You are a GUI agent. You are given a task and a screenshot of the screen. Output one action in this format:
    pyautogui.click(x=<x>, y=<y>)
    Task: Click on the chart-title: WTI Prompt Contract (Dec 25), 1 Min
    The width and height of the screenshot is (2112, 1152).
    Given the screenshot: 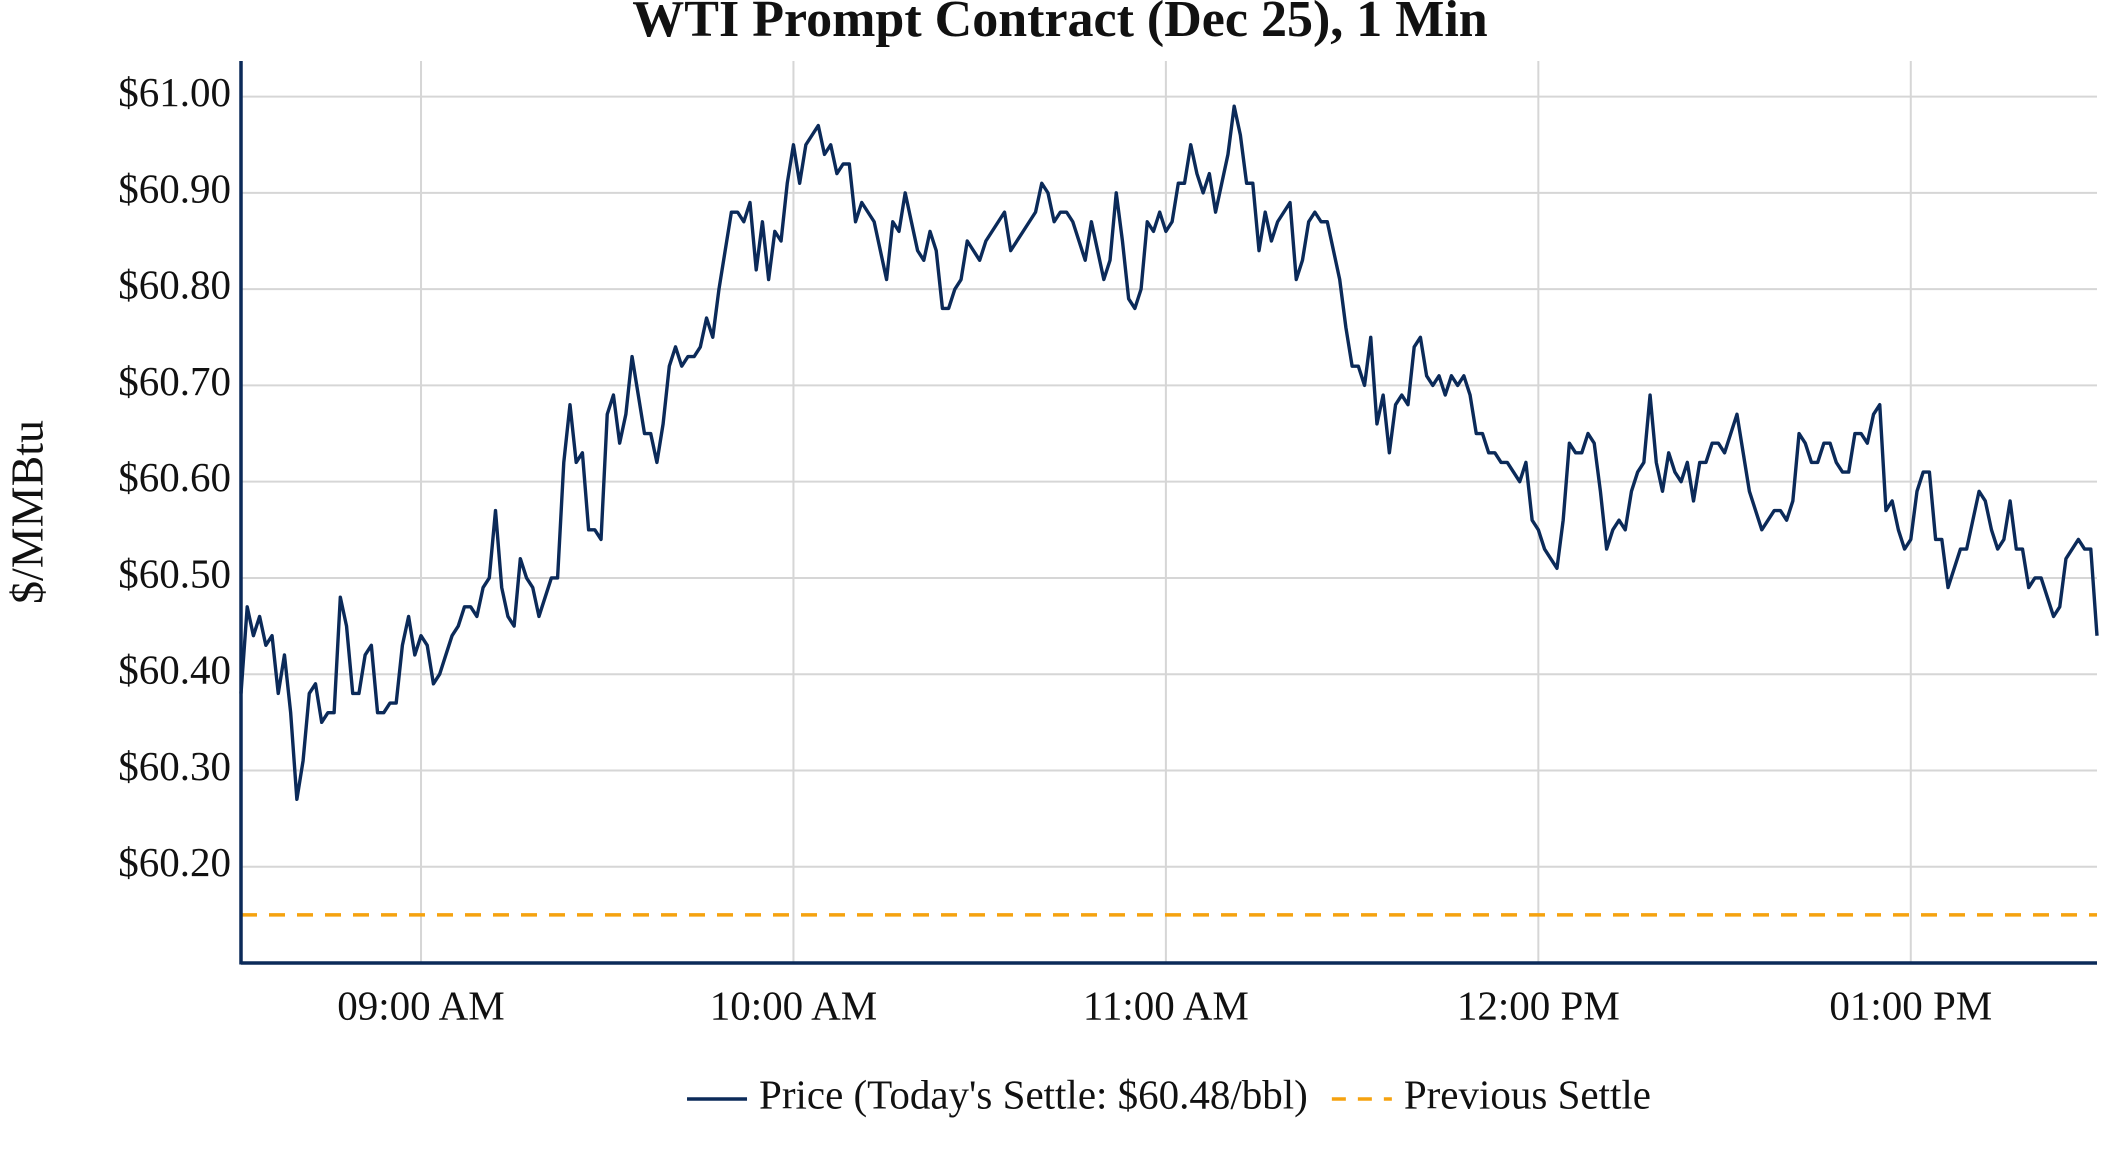 What is the action you would take?
    pyautogui.click(x=1060, y=24)
    